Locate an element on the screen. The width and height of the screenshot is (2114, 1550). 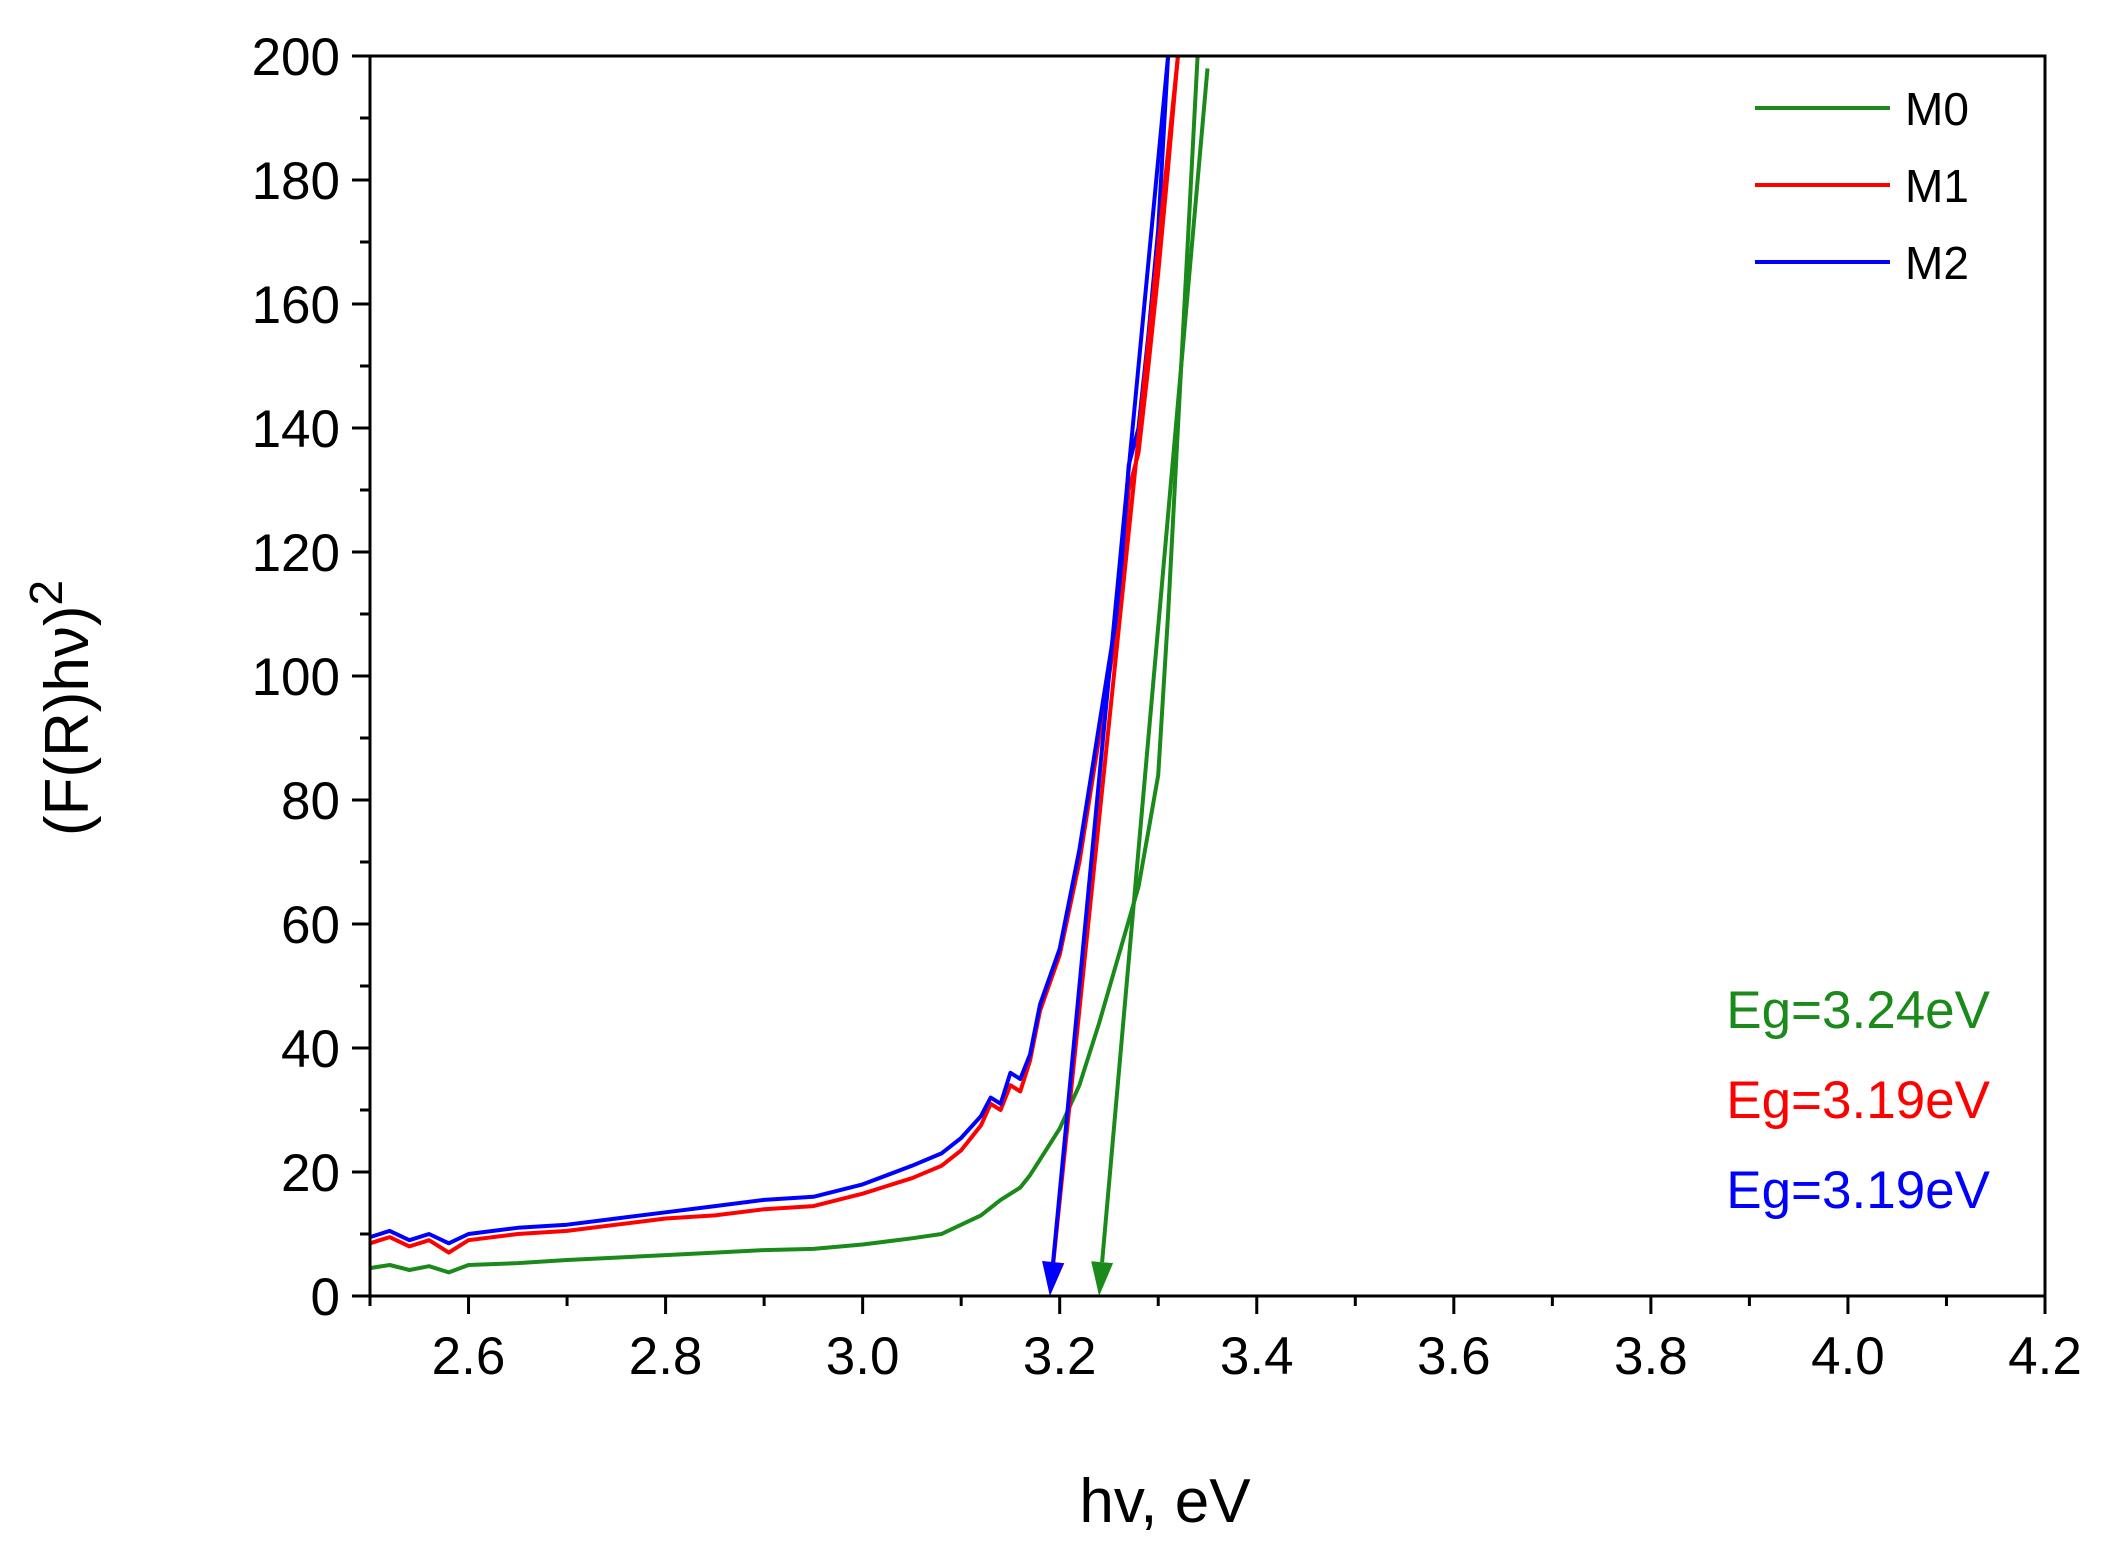
y-tick-label: 180 is located at coordinates (296, 181).